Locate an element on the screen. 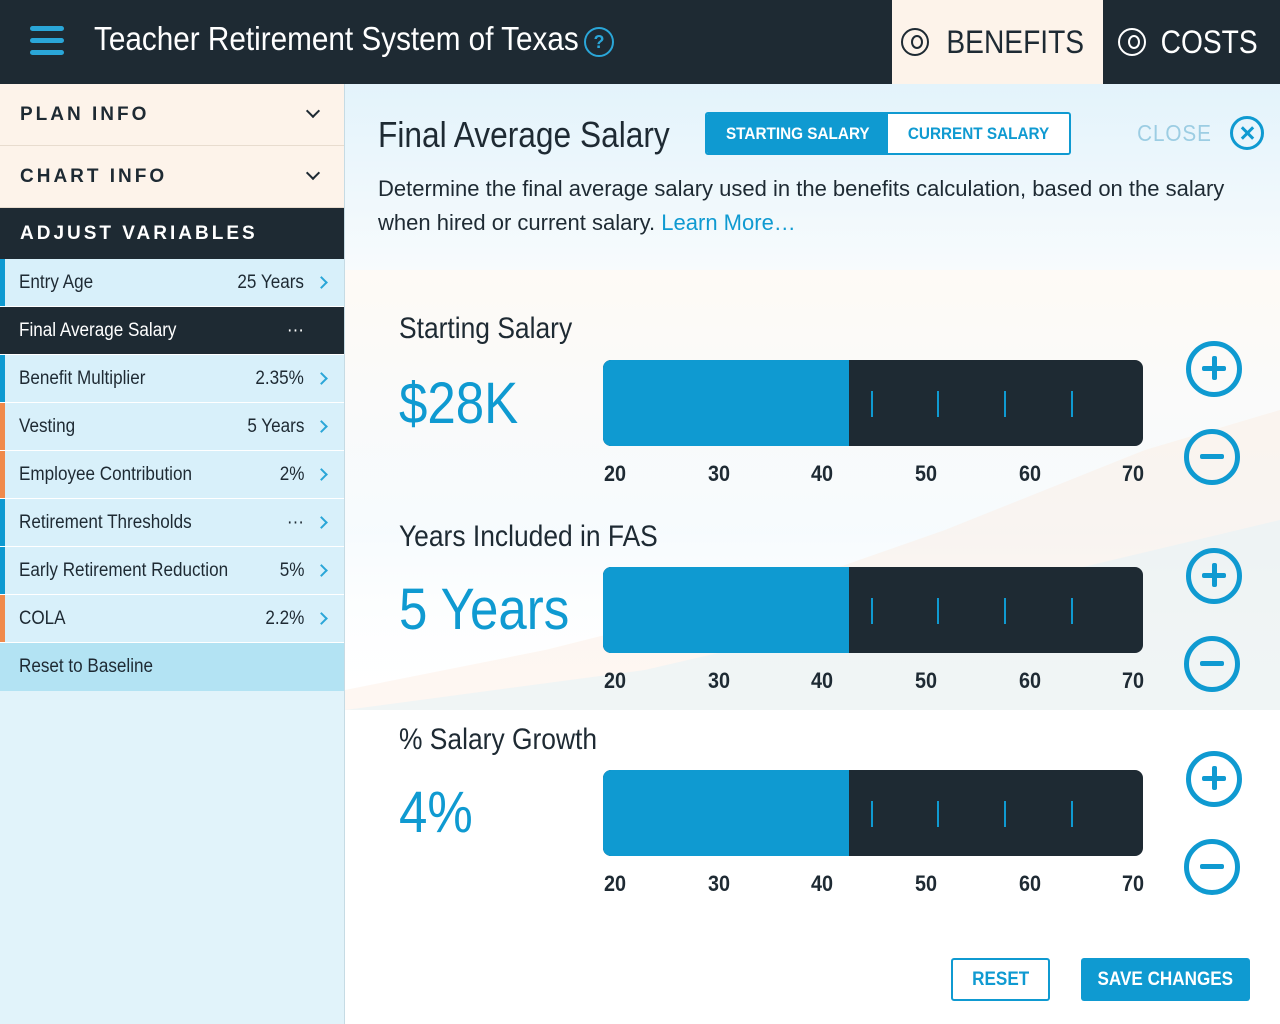 The height and width of the screenshot is (1024, 1280). sidebar-item-value: 5 Years is located at coordinates (275, 426).